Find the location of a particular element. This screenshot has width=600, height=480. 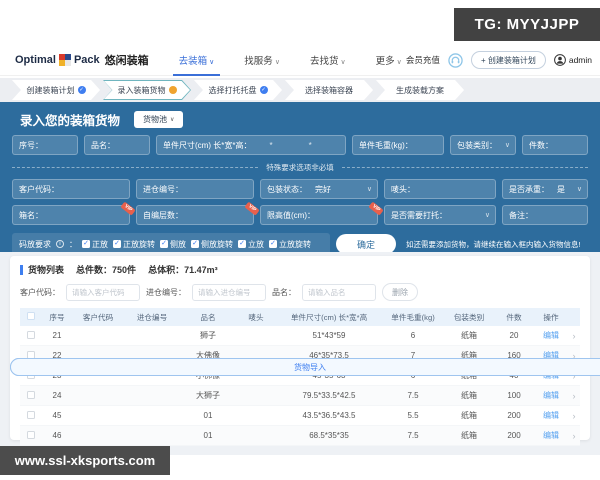

logo-text-pack: Pack is located at coordinates (86, 60).